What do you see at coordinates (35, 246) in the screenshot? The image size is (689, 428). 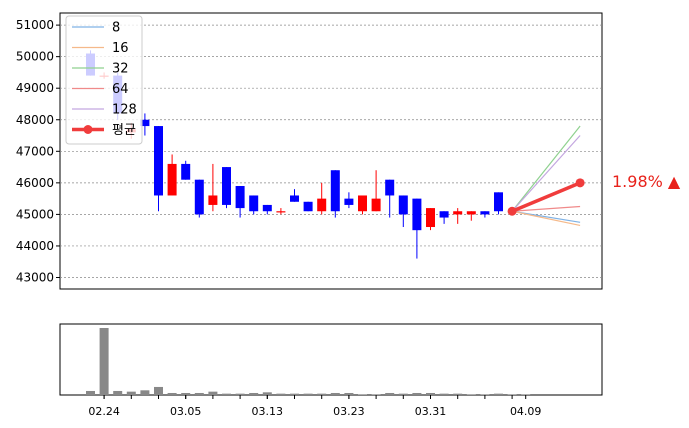 I see `y-tick-label: 44000` at bounding box center [35, 246].